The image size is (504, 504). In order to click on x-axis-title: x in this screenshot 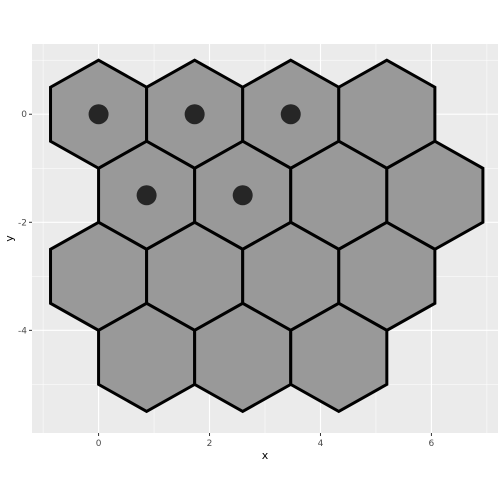, I will do `click(265, 455)`.